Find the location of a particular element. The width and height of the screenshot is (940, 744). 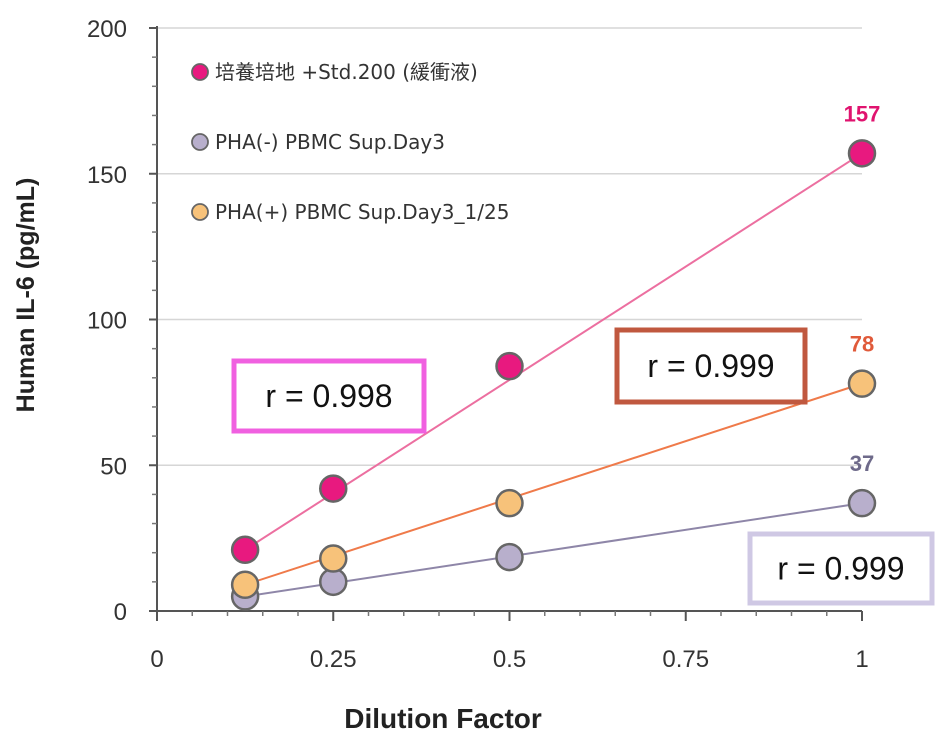

r-value-label: r = 0.998 is located at coordinates (328, 396).